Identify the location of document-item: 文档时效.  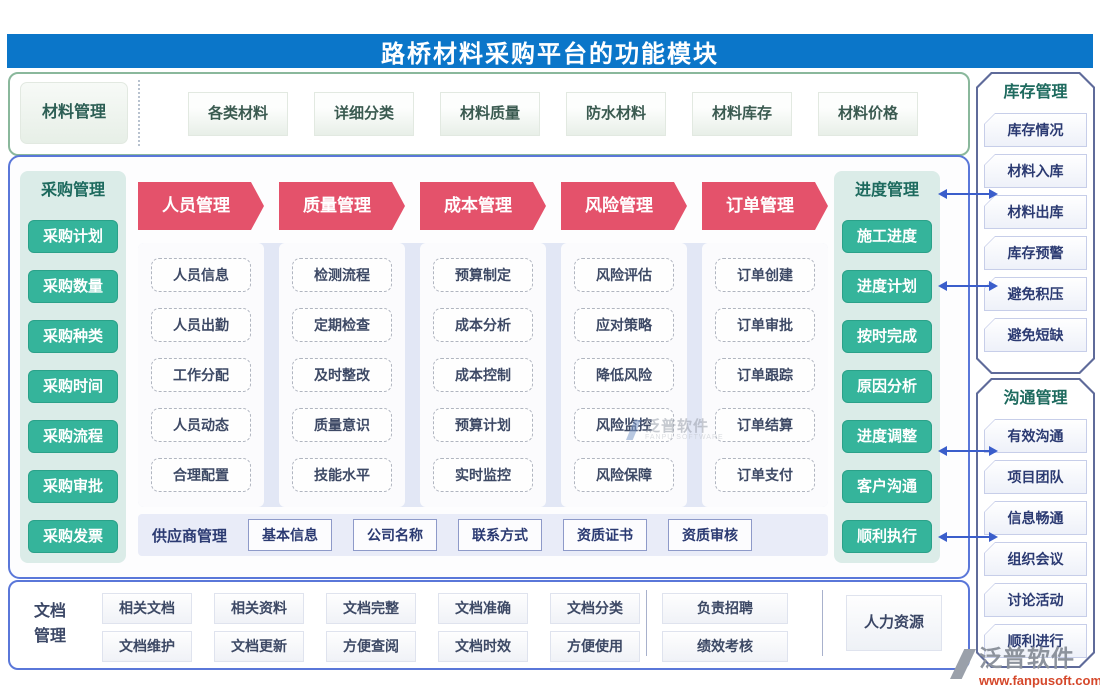
(483, 646).